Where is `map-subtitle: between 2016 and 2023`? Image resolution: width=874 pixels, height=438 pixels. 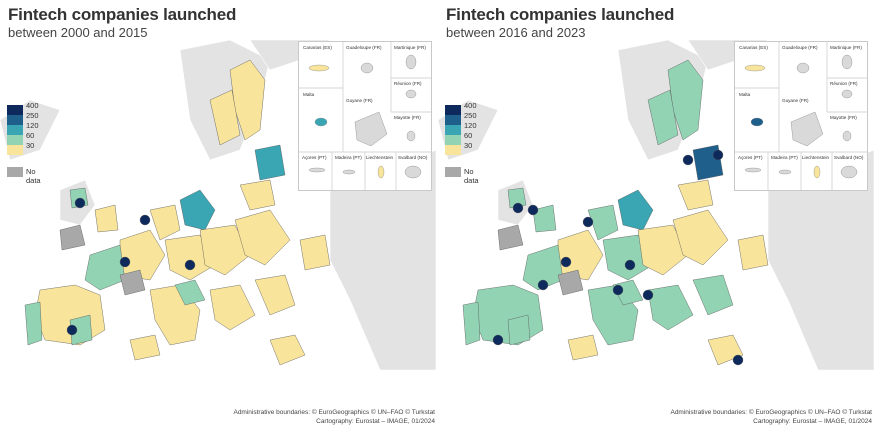 map-subtitle: between 2016 and 2023 is located at coordinates (516, 32).